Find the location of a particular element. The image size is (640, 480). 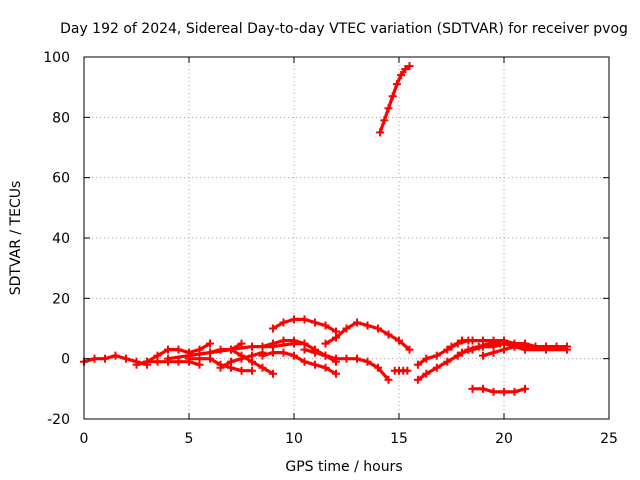

x-tick-label: 5 is located at coordinates (189, 439).